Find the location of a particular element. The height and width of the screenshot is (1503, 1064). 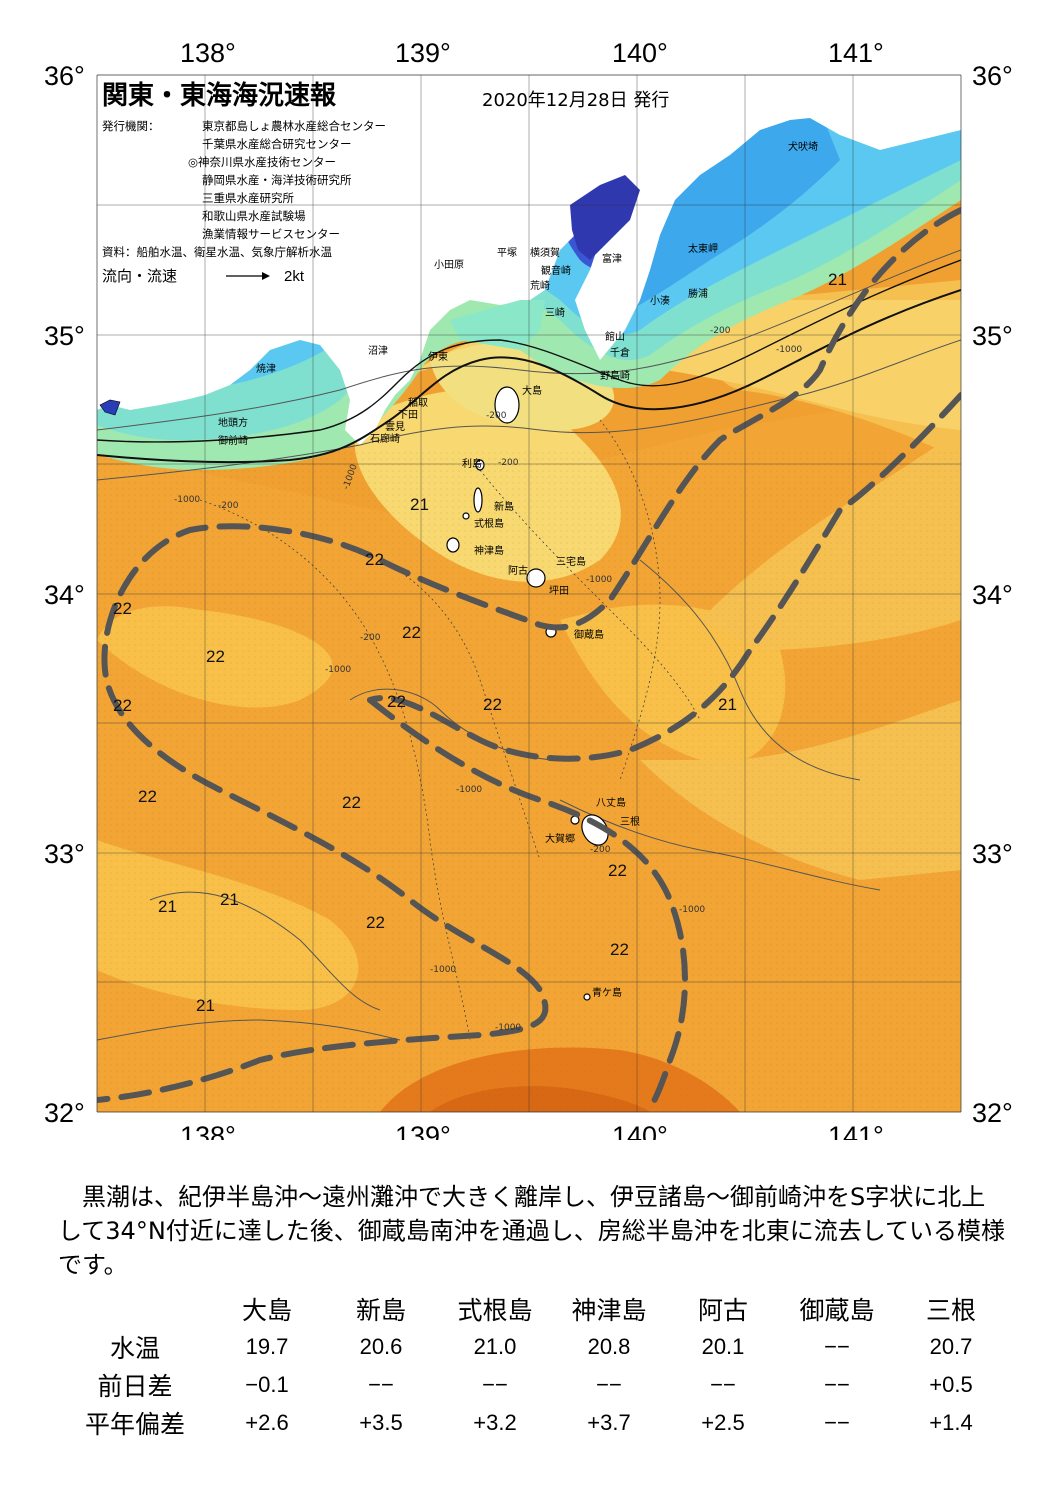

station-header: 大島 is located at coordinates (266, 1310).